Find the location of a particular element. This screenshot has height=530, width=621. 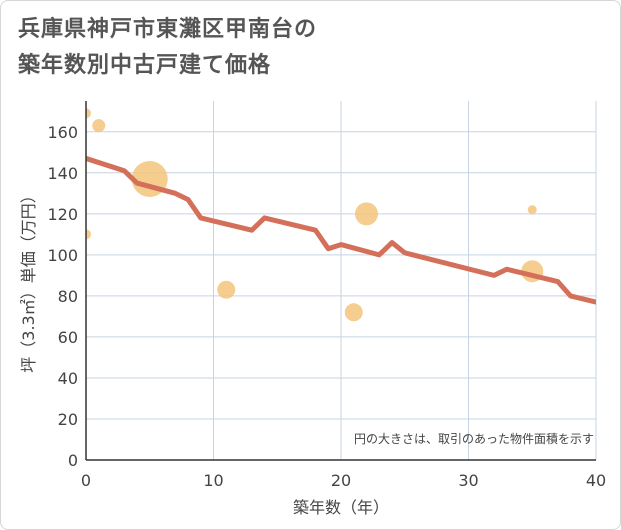

y-tick-label: 120 is located at coordinates (62, 214).